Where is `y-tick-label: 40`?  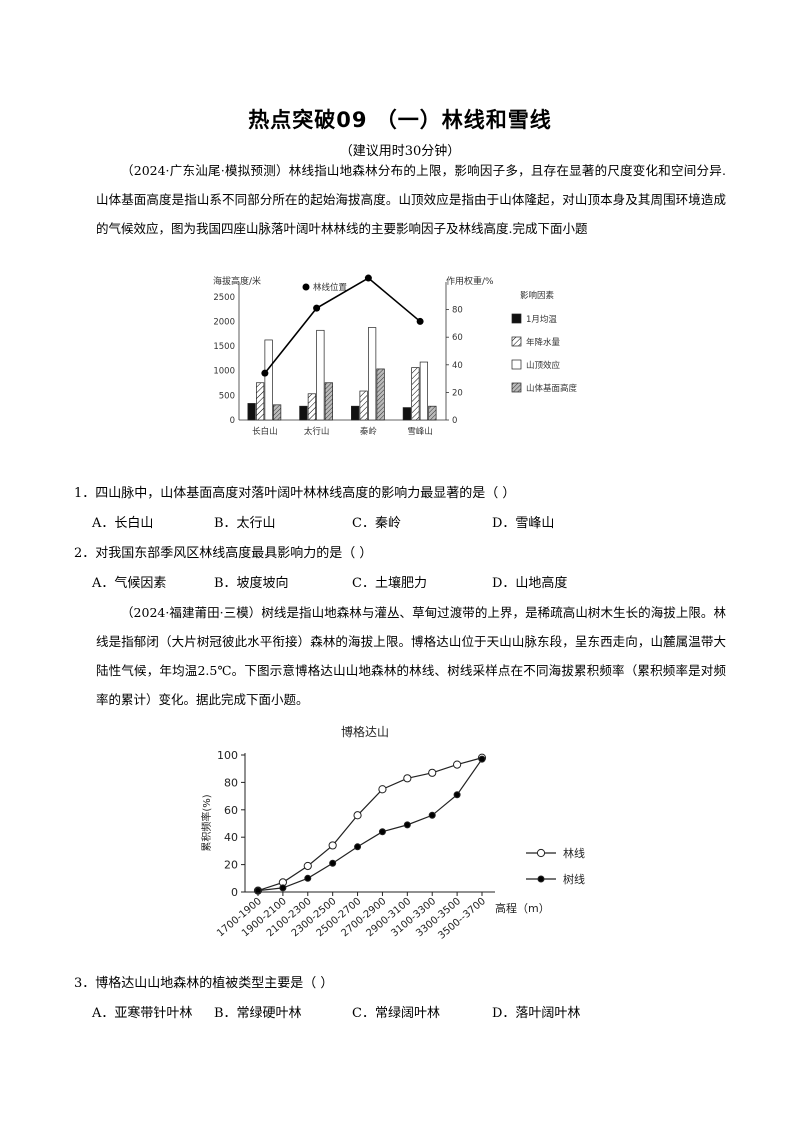
y-tick-label: 40 is located at coordinates (231, 837).